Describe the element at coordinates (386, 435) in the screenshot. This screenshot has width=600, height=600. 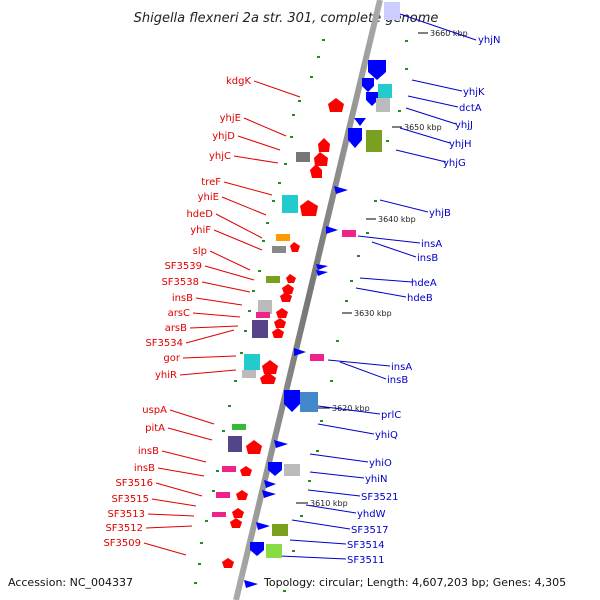
I see `gene-label: yhiQ` at that location.